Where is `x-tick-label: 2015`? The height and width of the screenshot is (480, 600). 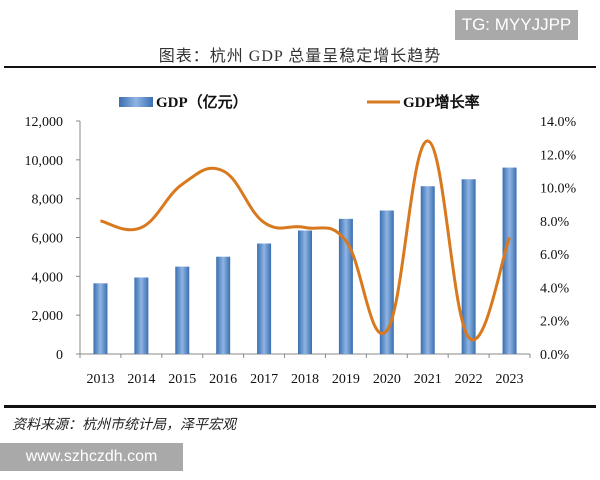
x-tick-label: 2015 is located at coordinates (182, 379).